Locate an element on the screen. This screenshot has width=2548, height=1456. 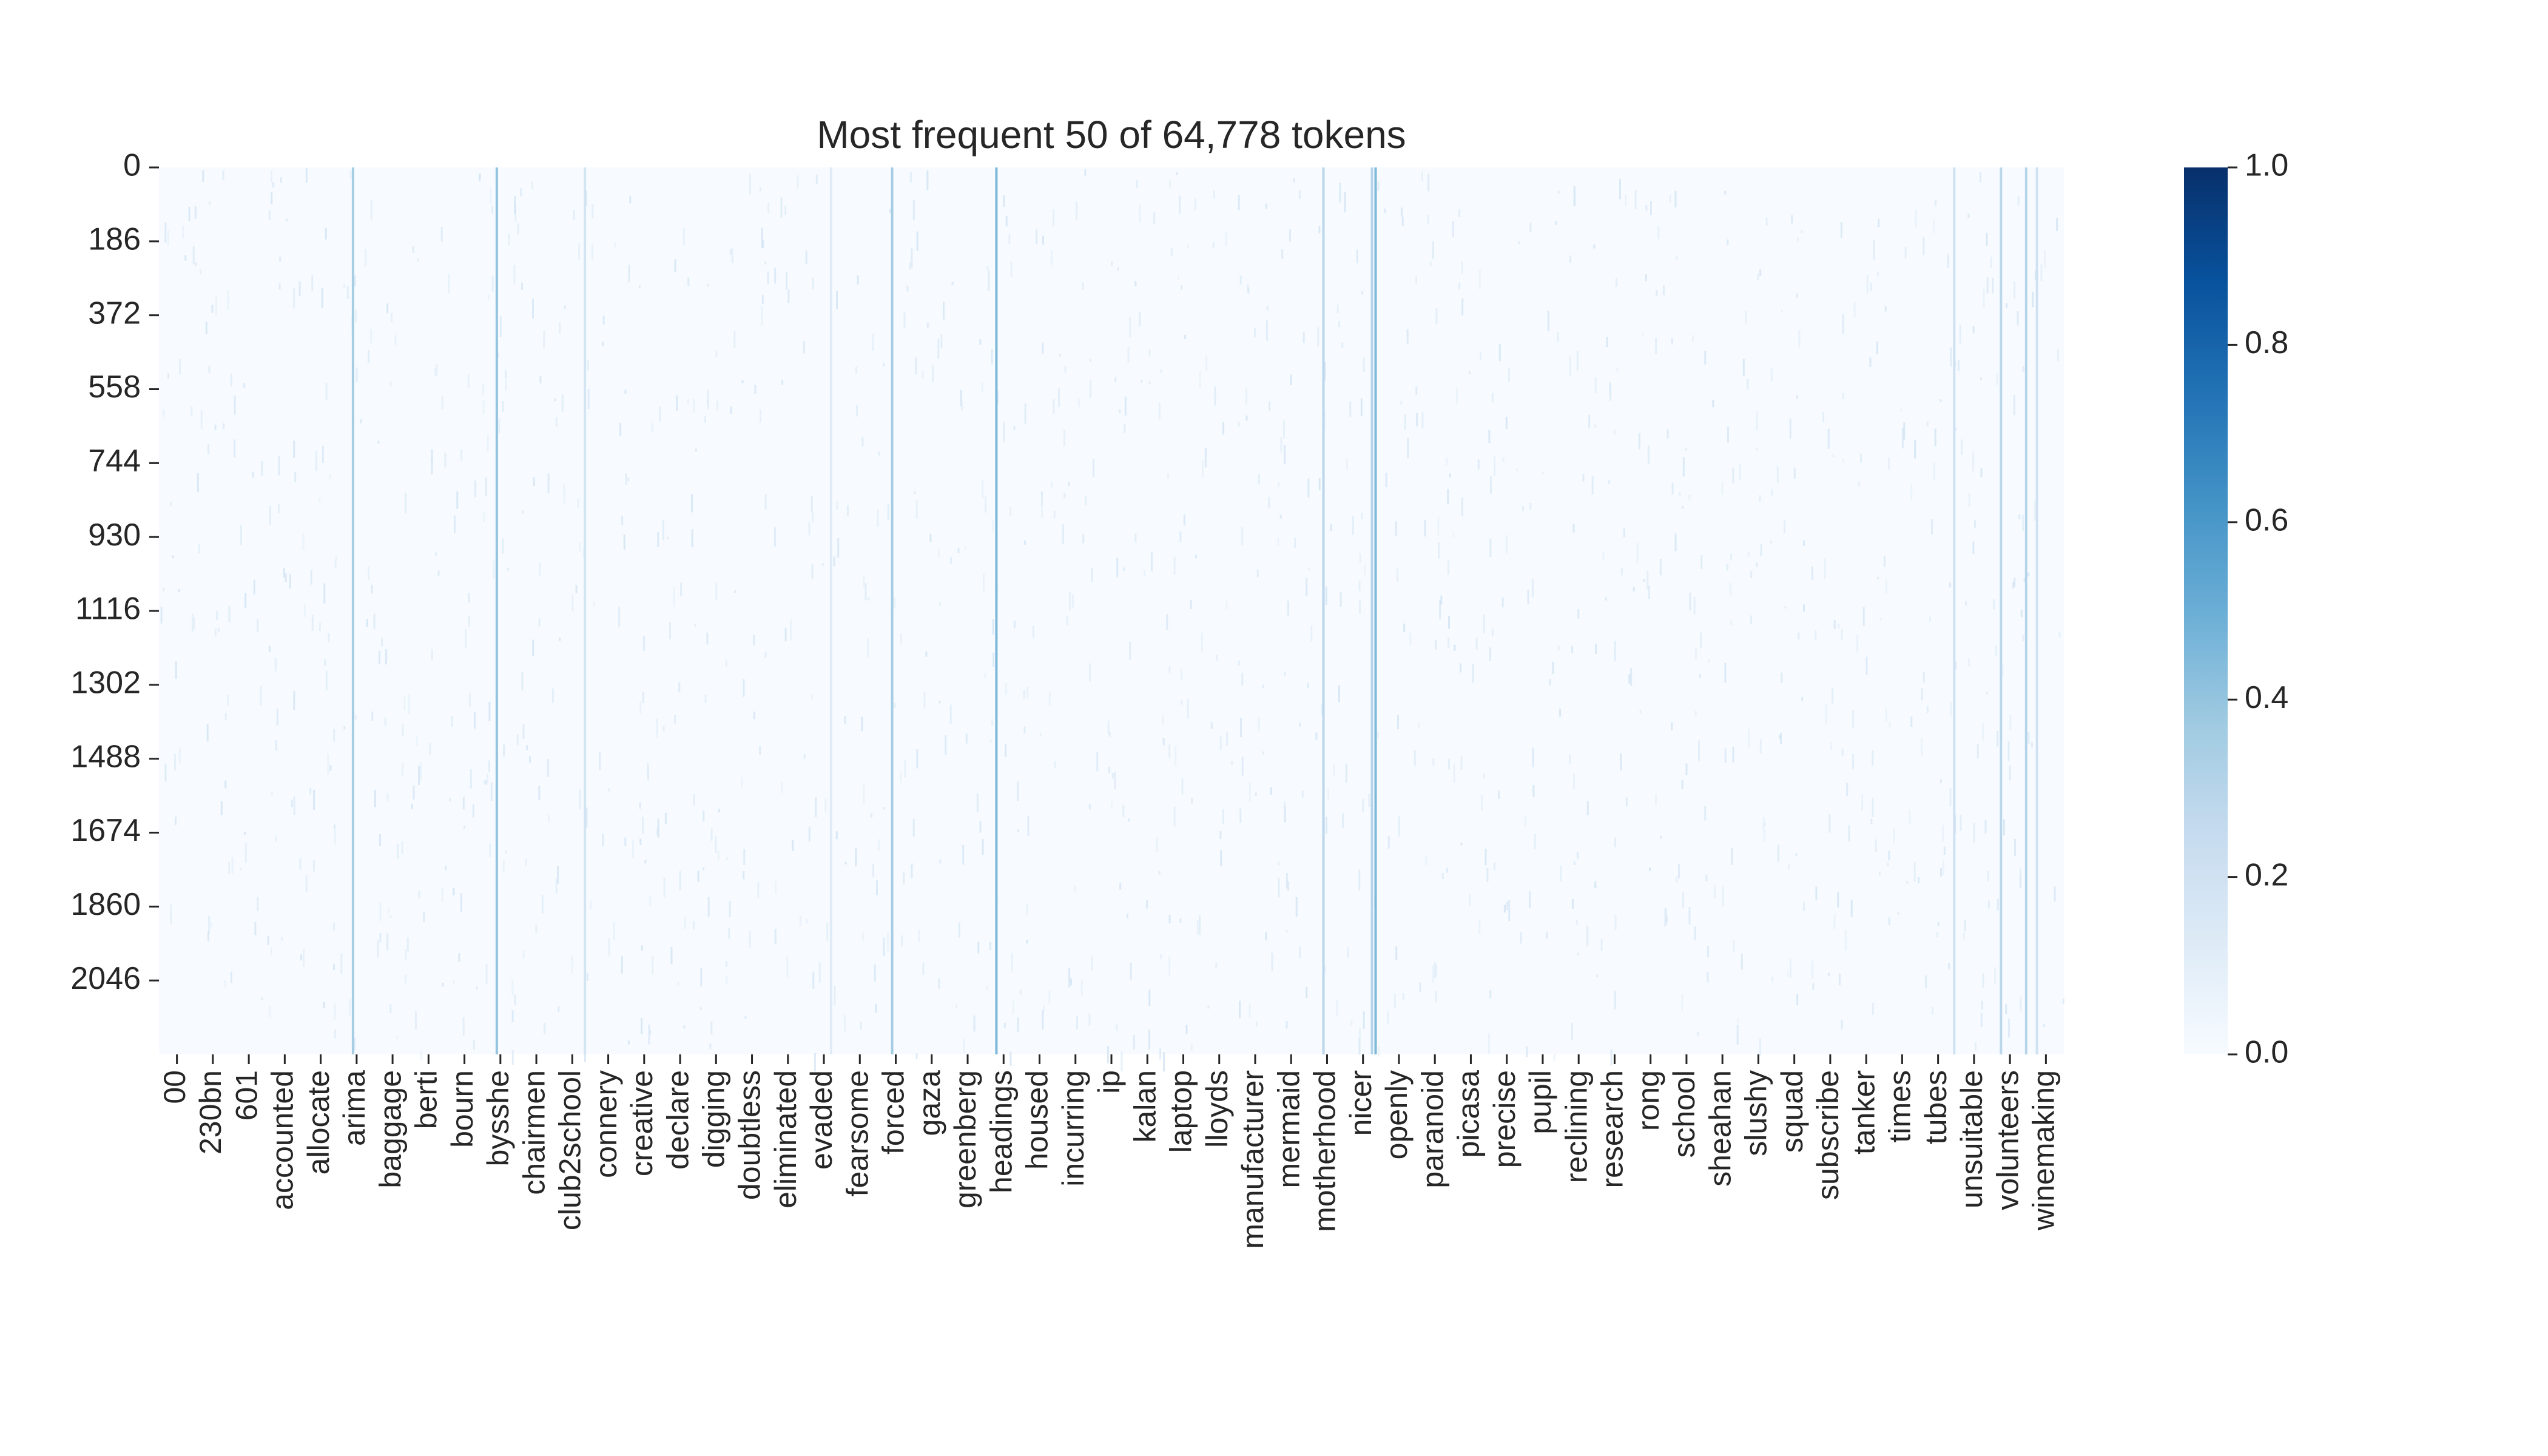
heatmap-column-nicer is located at coordinates (1375, 610).